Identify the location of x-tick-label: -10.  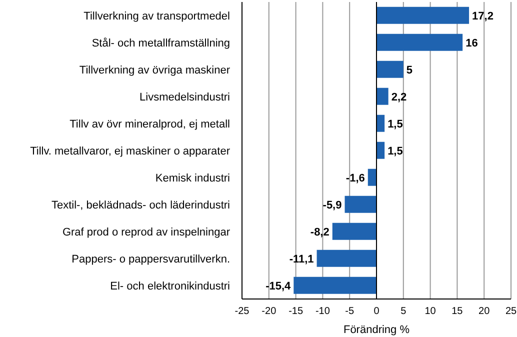
(322, 312).